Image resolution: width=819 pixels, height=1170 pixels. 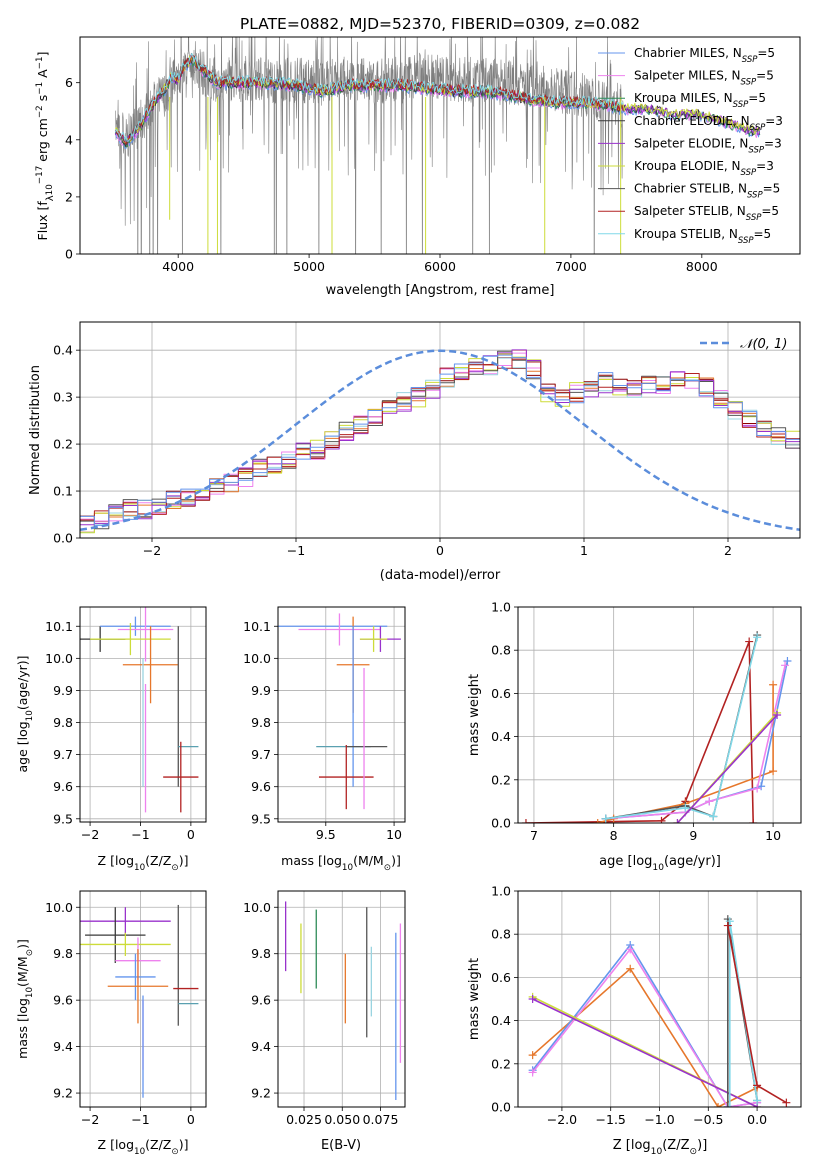 What do you see at coordinates (63, 397) in the screenshot?
I see `y-tick-label: 0.3` at bounding box center [63, 397].